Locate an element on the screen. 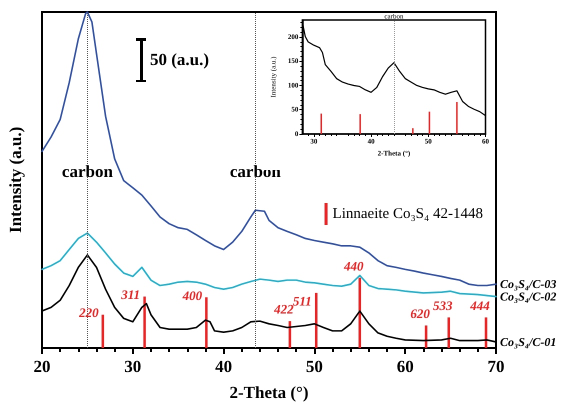  annotation: 620 is located at coordinates (420, 313).